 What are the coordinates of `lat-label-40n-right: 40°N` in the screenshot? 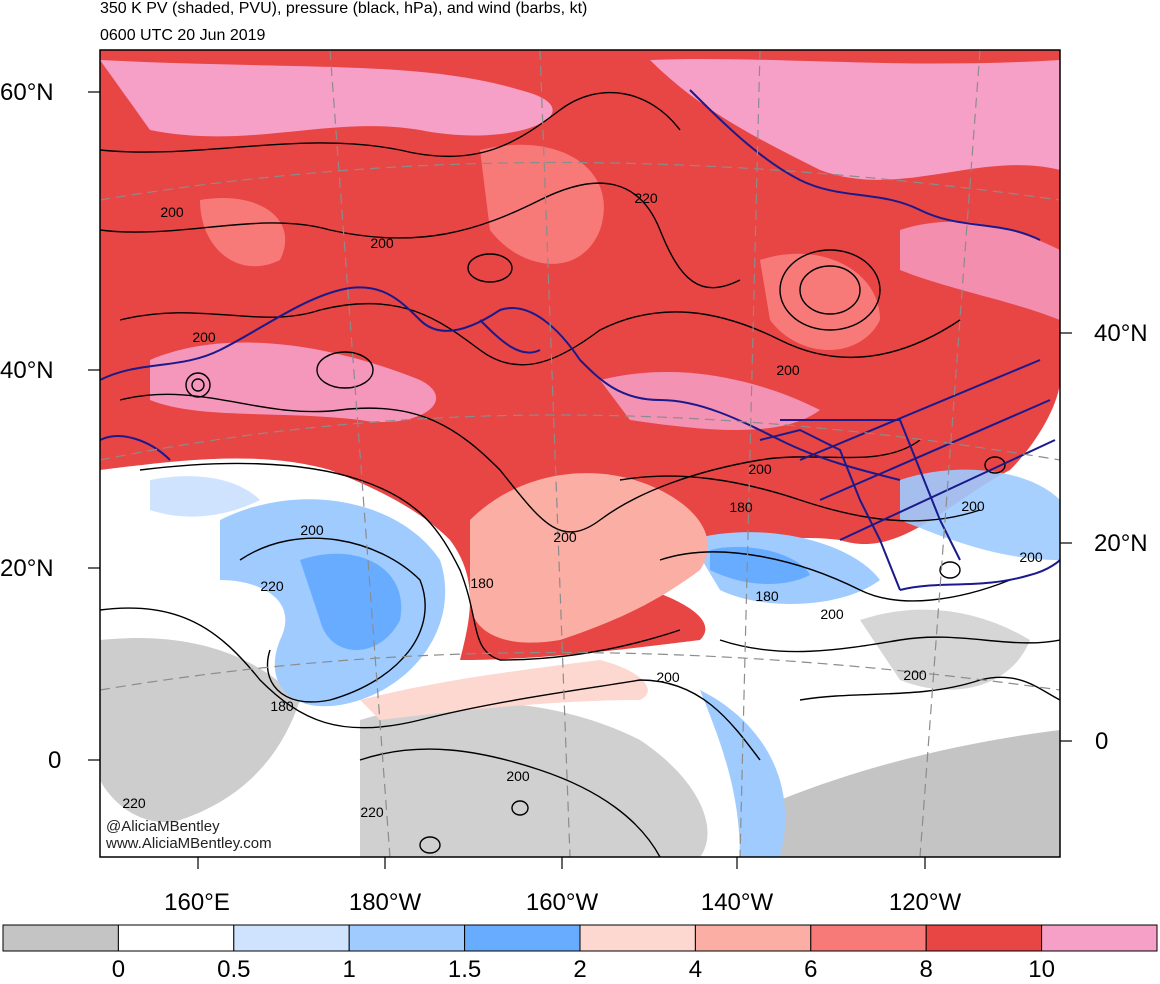 It's located at (1121, 333).